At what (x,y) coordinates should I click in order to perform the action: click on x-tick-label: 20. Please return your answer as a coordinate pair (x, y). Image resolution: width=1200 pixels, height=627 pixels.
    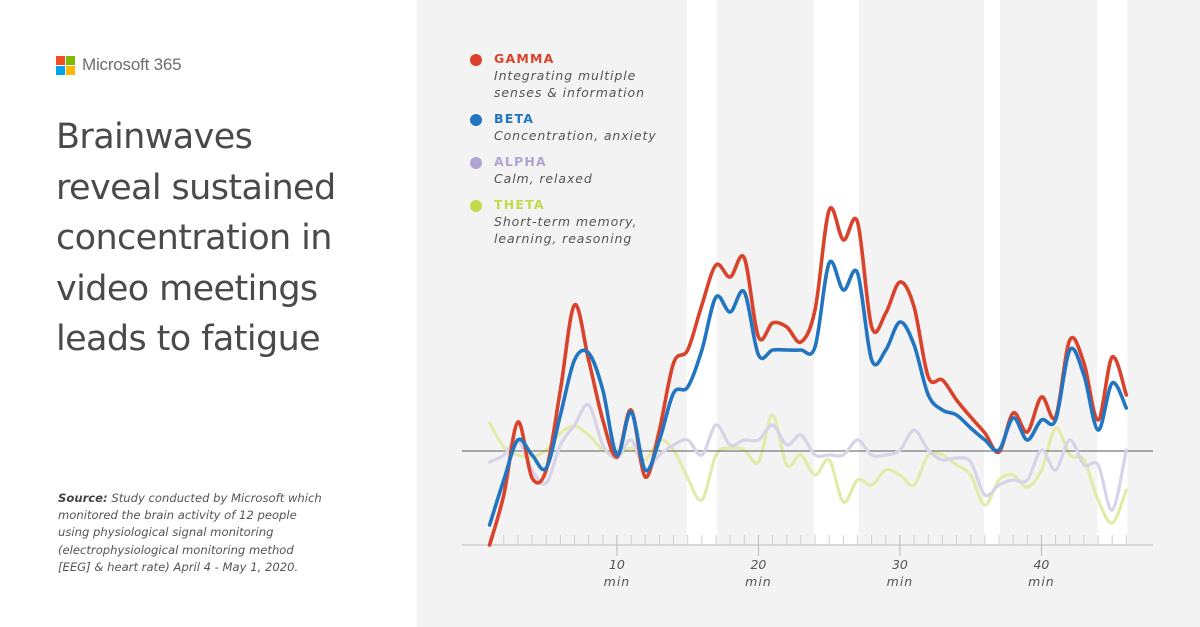
    Looking at the image, I should click on (758, 564).